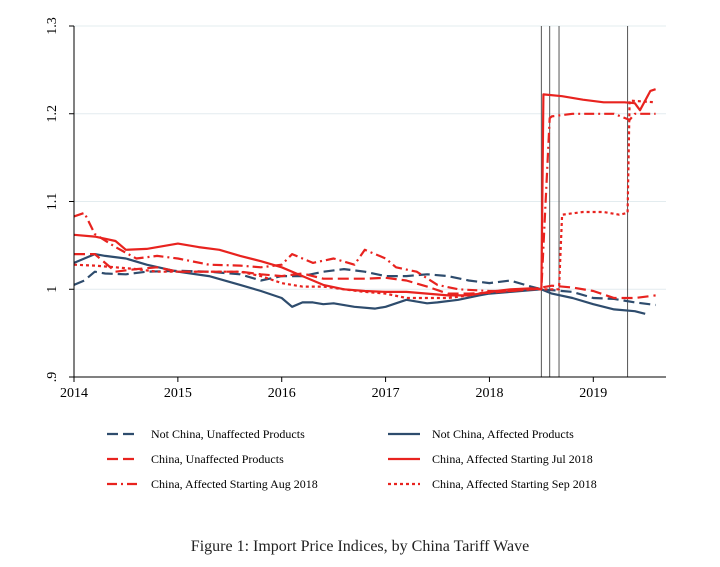  I want to click on y-tick-label: 1.3, so click(52, 26).